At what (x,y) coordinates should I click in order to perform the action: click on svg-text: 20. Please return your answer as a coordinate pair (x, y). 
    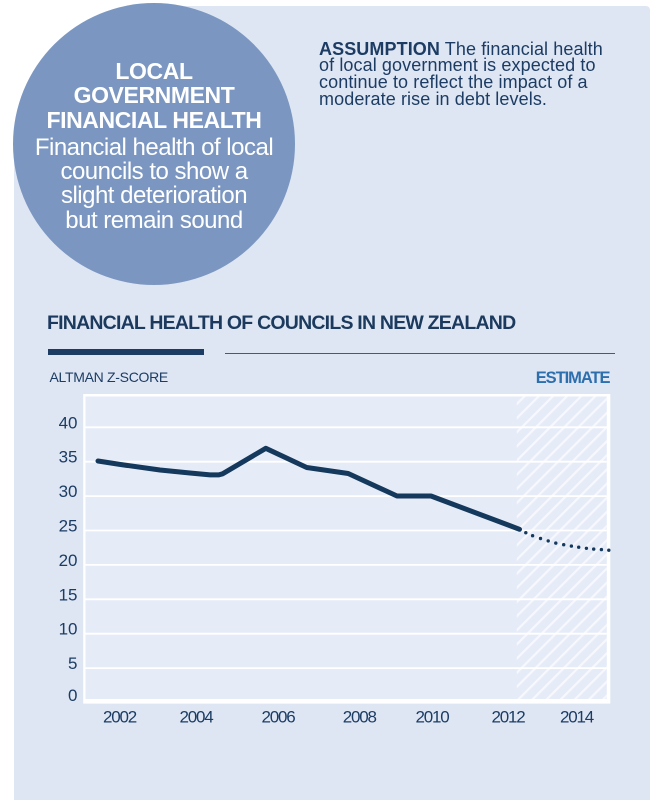
    Looking at the image, I should click on (68, 560).